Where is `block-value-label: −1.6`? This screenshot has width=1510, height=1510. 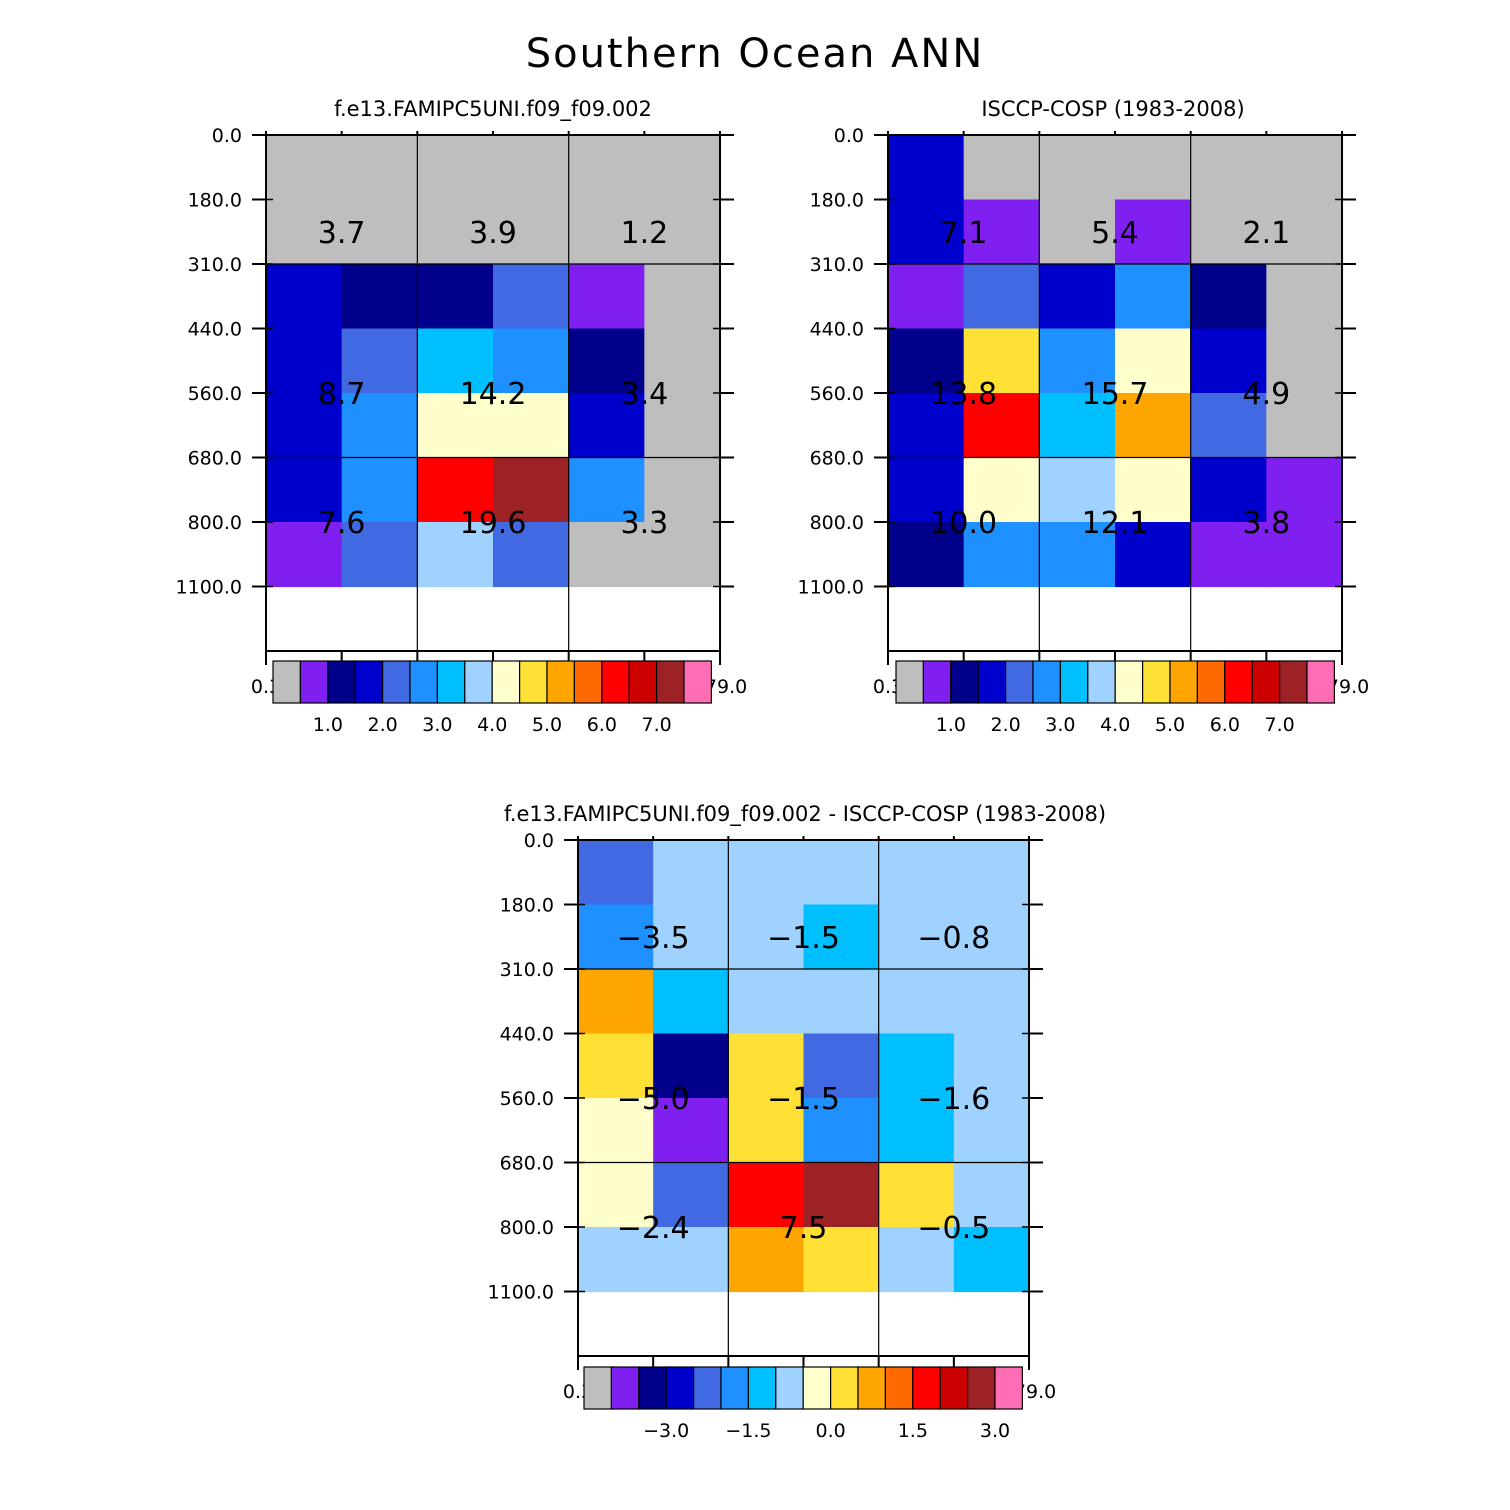
block-value-label: −1.6 is located at coordinates (953, 1099).